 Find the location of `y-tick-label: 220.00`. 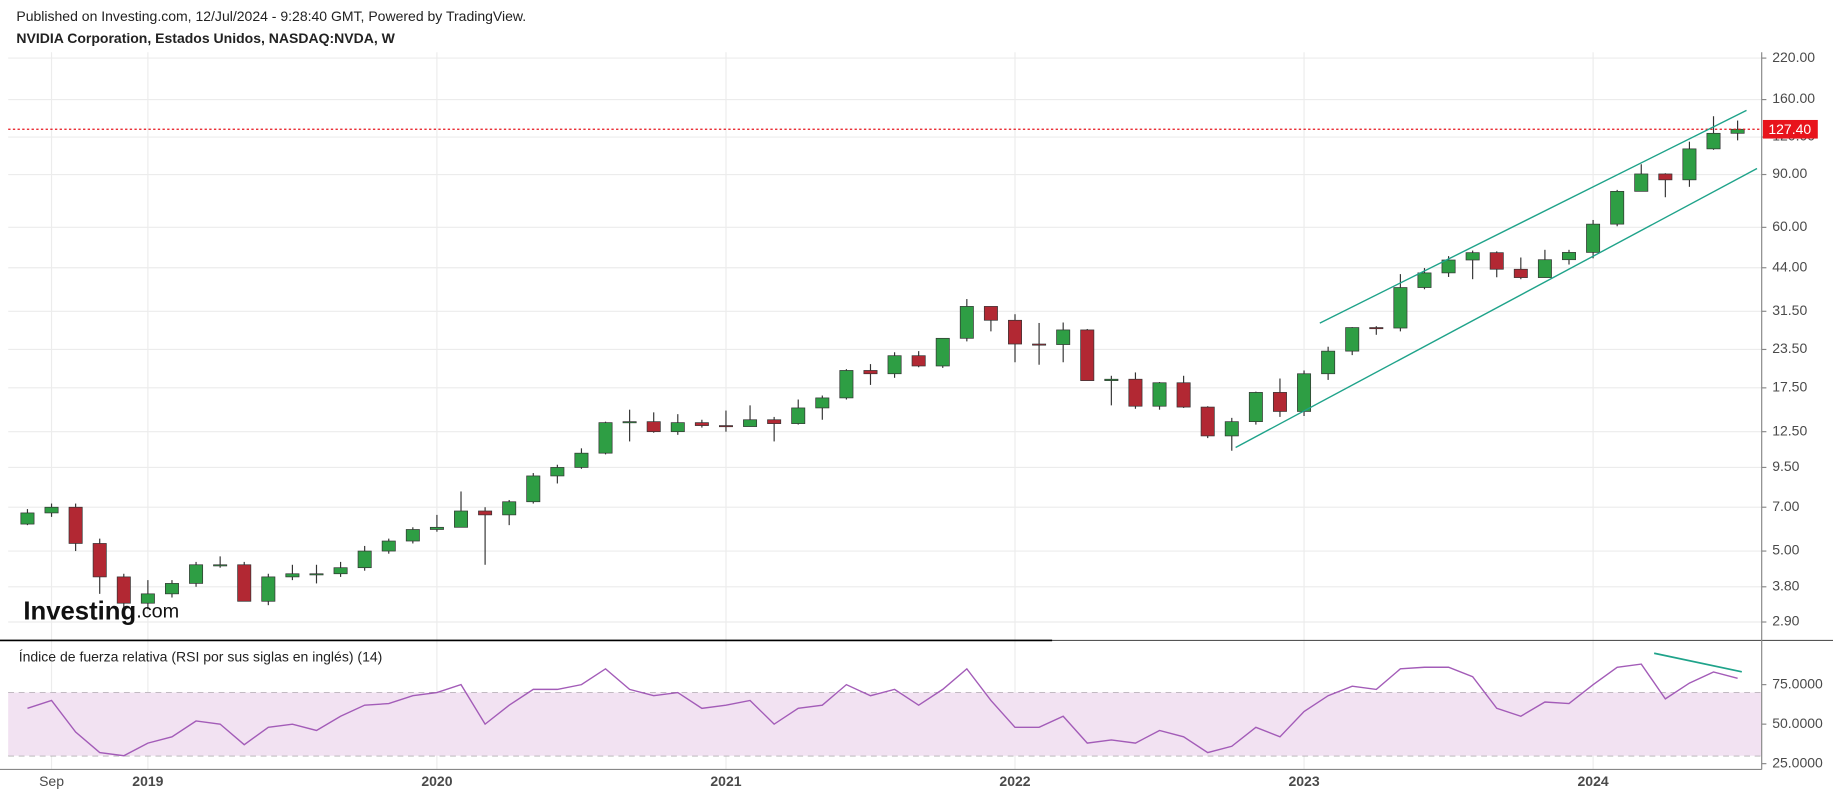

y-tick-label: 220.00 is located at coordinates (1793, 57).